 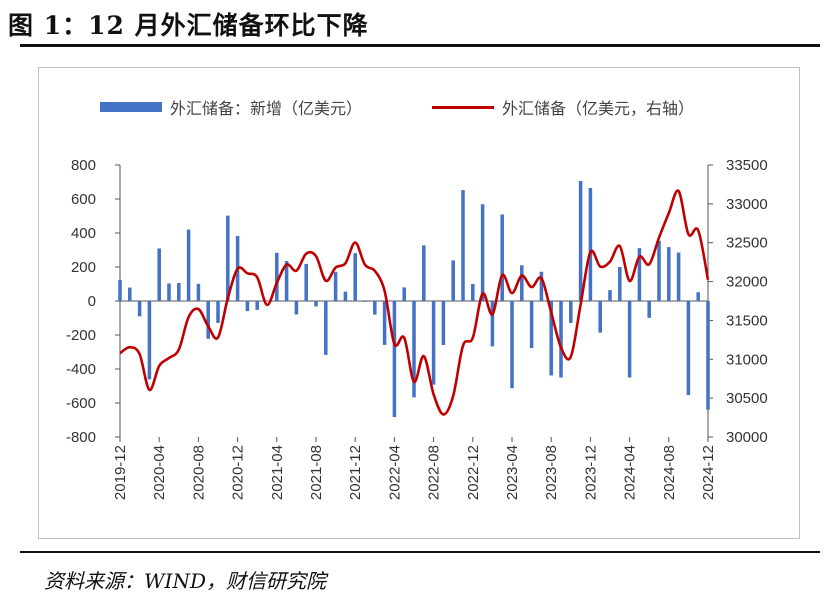 I want to click on x-tick-label: 2020-04, so click(x=159, y=472).